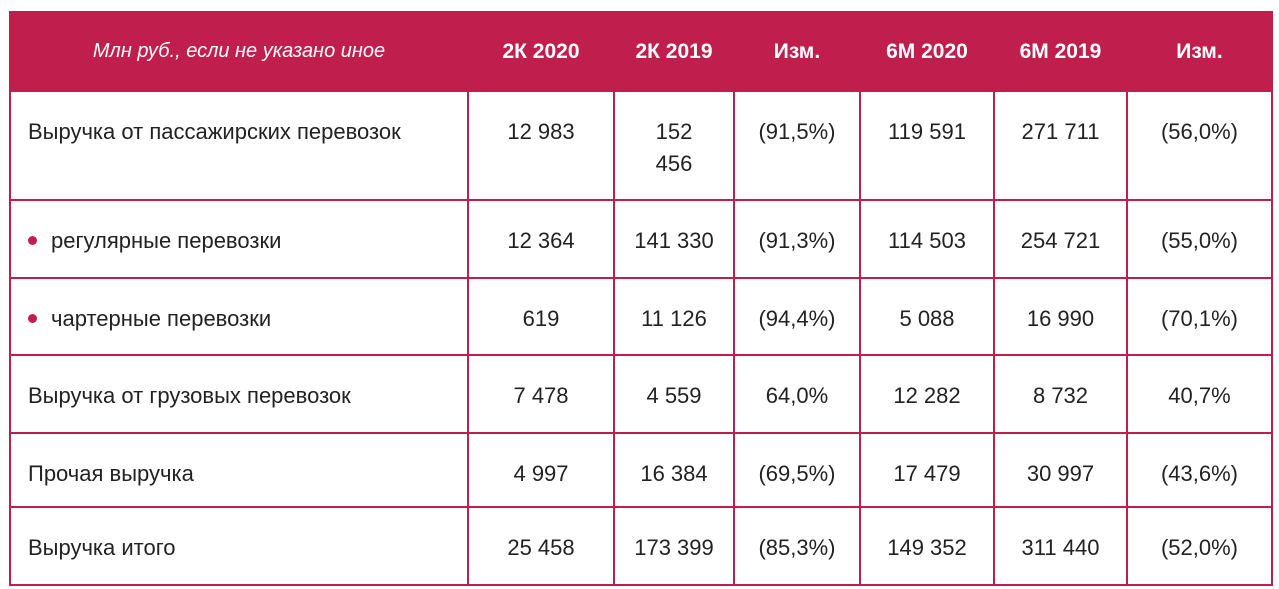  I want to click on value-cell: 11 126, so click(674, 316).